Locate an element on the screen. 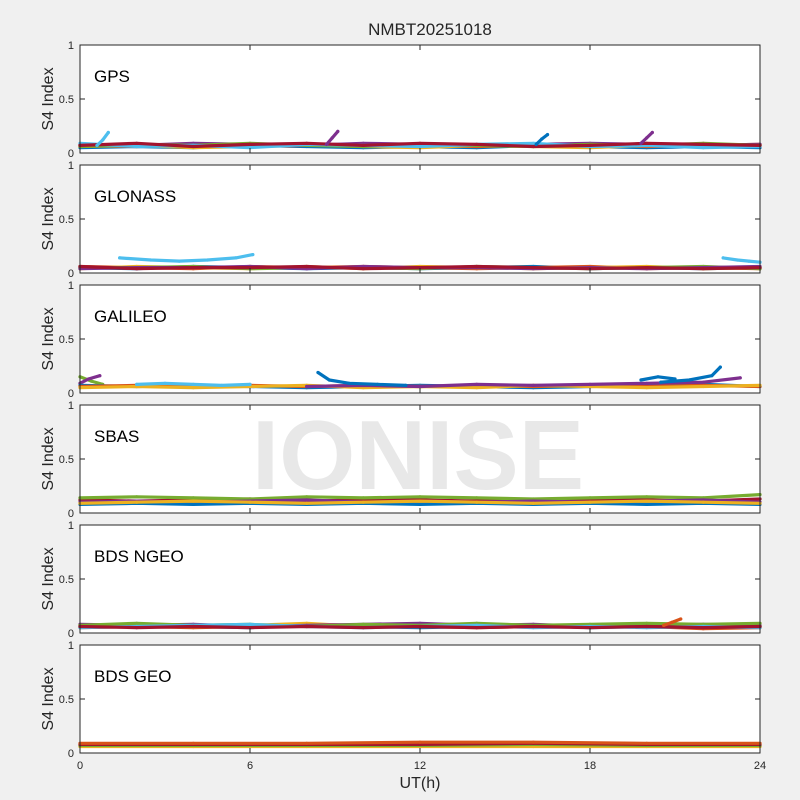 This screenshot has width=800, height=800. panel-glonass: 0 0.5 1 GLONASS S4 Index is located at coordinates (401, 220).